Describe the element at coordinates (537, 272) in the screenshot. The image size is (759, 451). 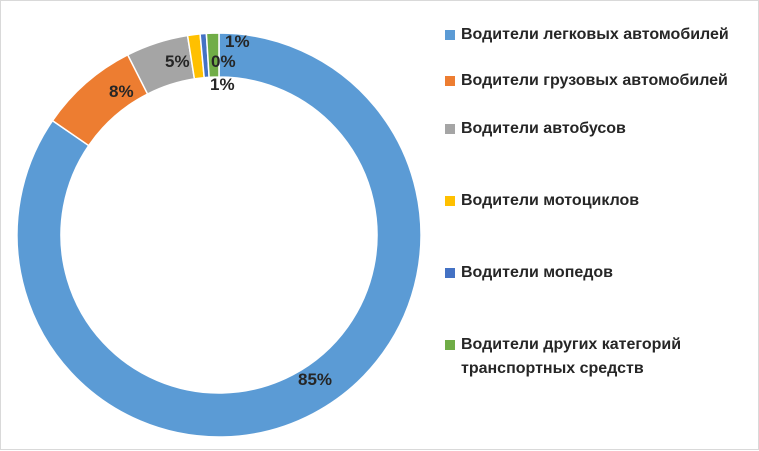
I see `legend-label-5: Водители мопедов` at that location.